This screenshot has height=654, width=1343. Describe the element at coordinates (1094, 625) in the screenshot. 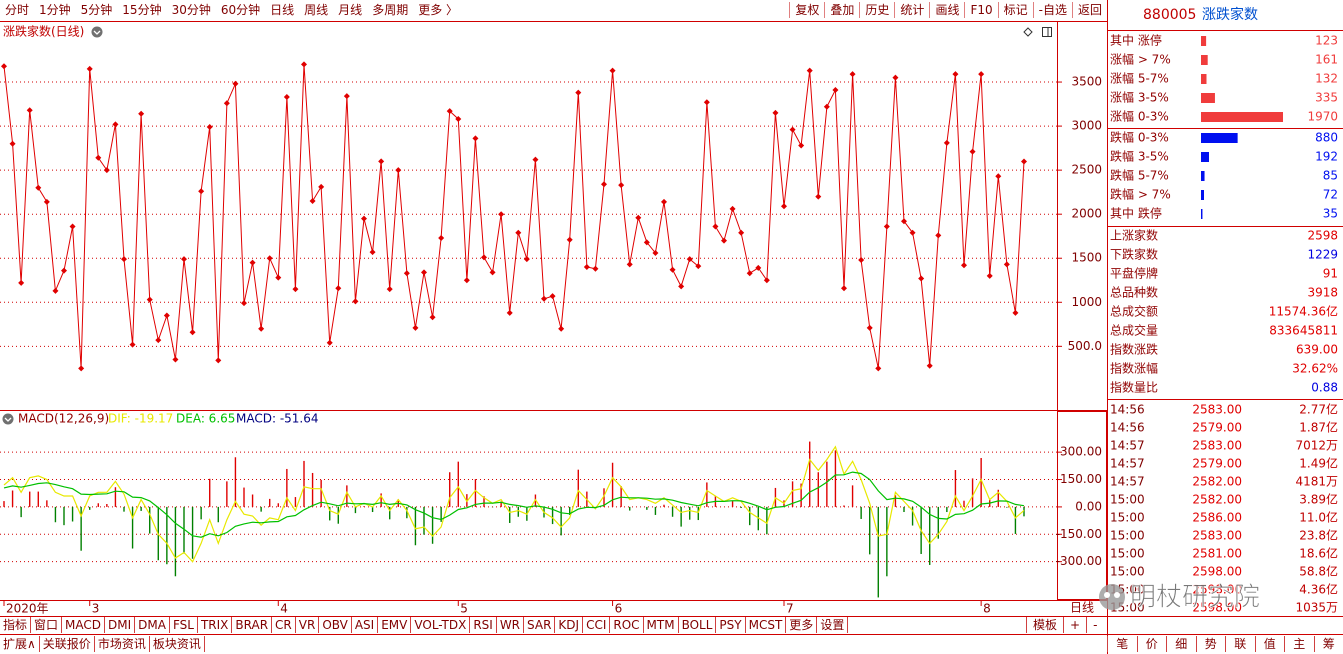

I see `template-button: -` at that location.